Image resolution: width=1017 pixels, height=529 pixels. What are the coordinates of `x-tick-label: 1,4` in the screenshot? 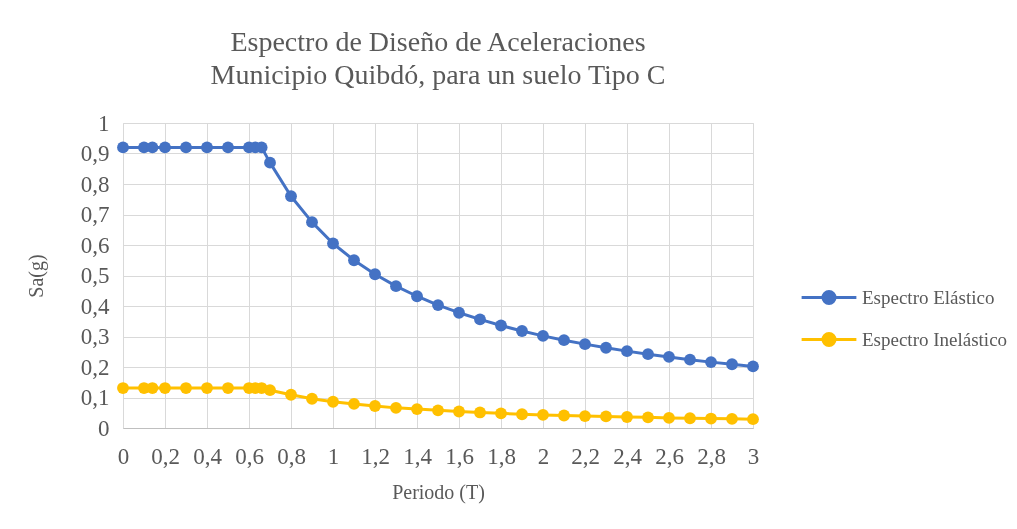 It's located at (418, 456).